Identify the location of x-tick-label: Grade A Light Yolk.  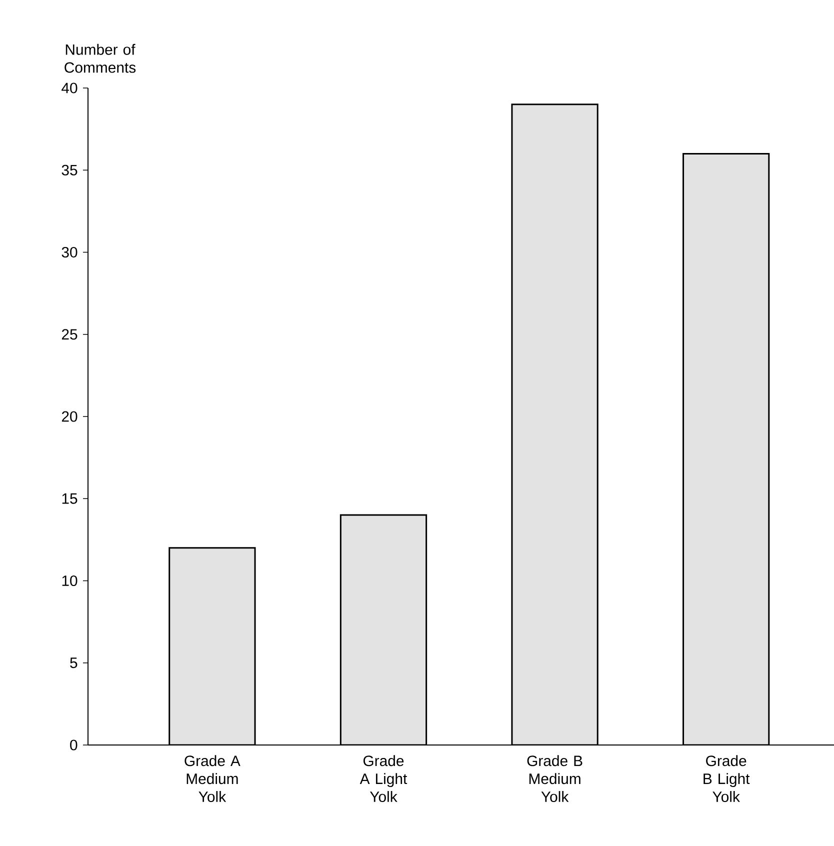
(384, 778).